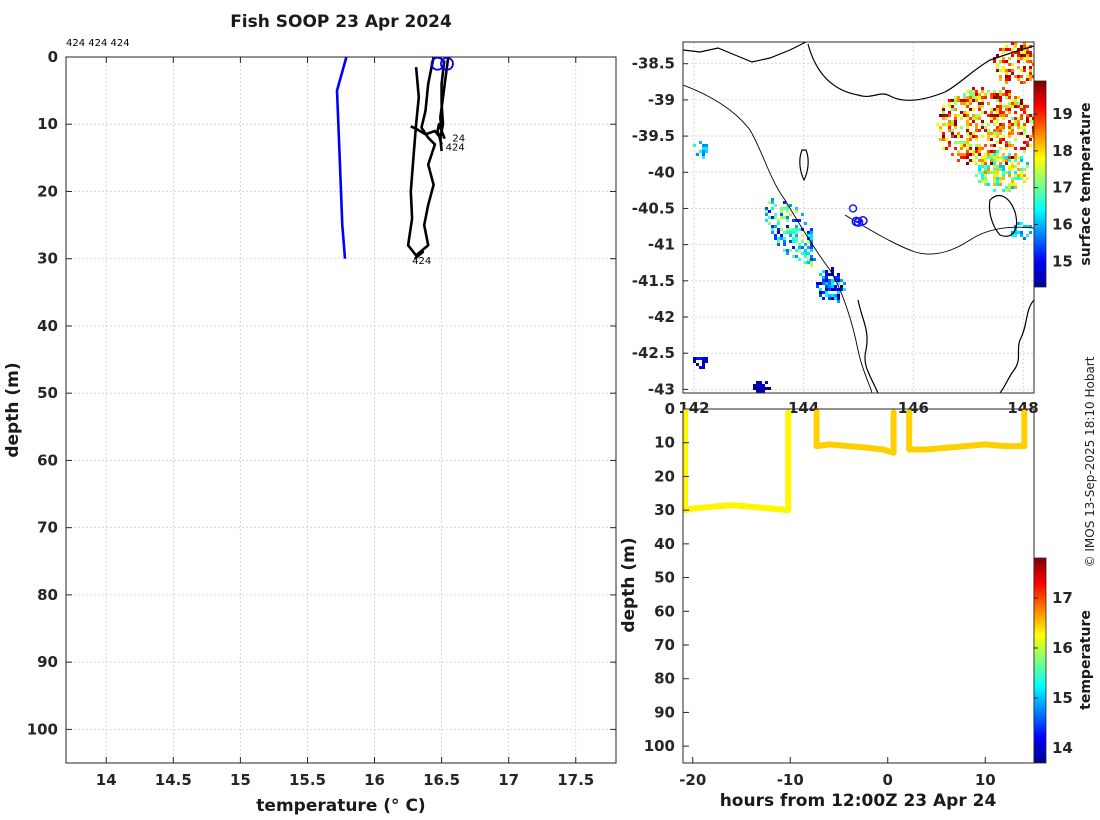 The image size is (1100, 820). I want to click on profile-annotation: 424, so click(455, 147).